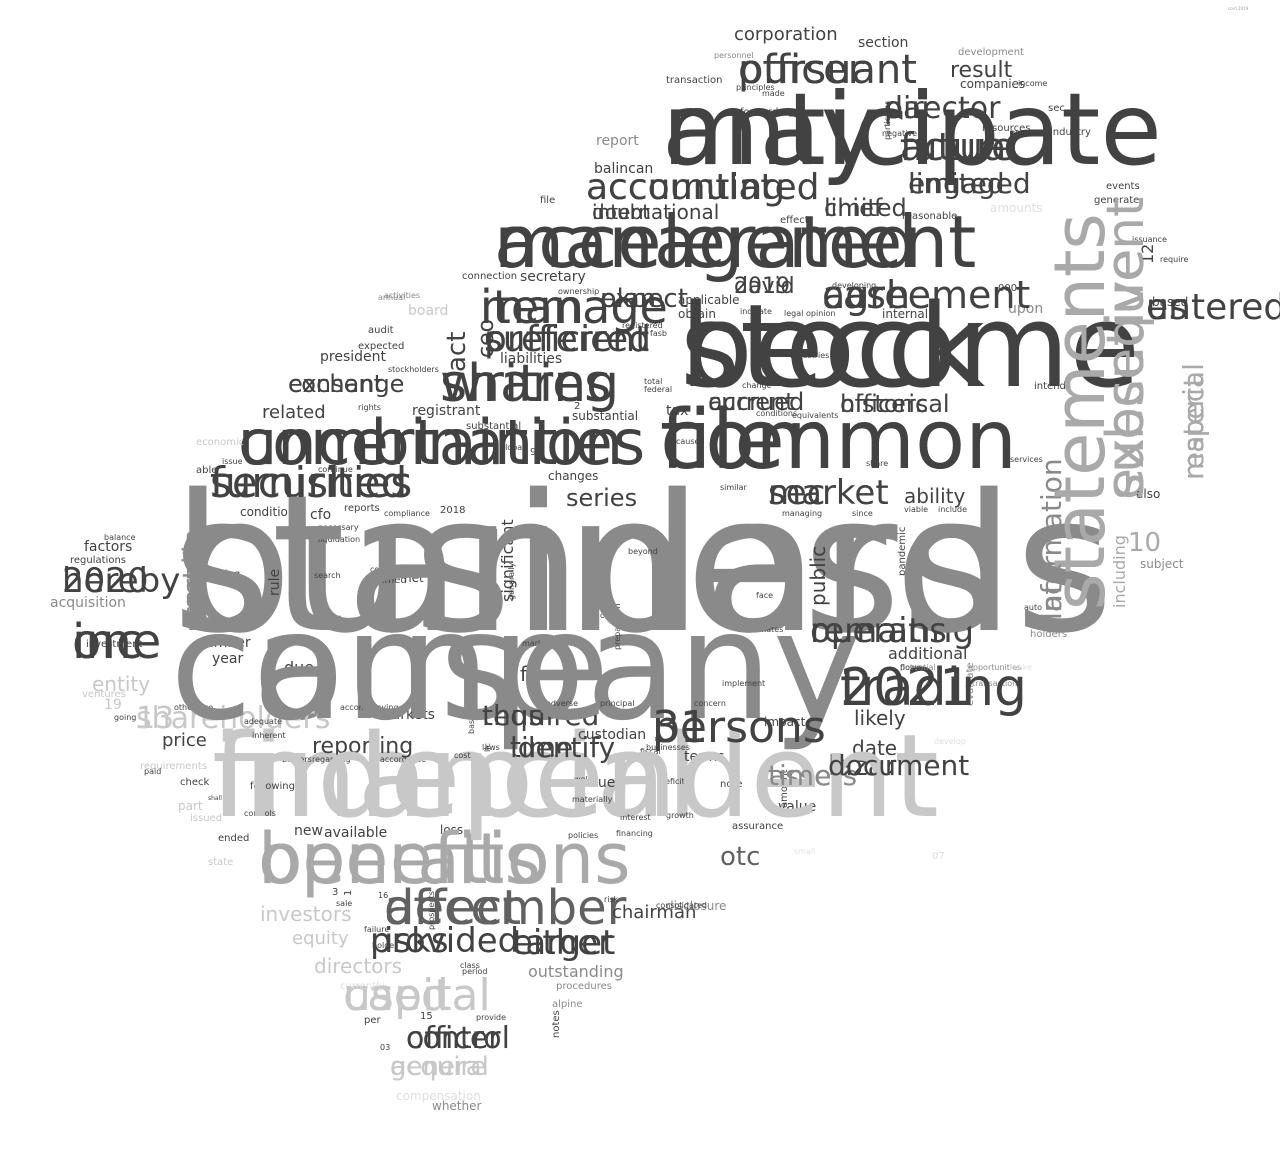 The height and width of the screenshot is (1150, 1280). I want to click on word-5: management, so click(735, 242).